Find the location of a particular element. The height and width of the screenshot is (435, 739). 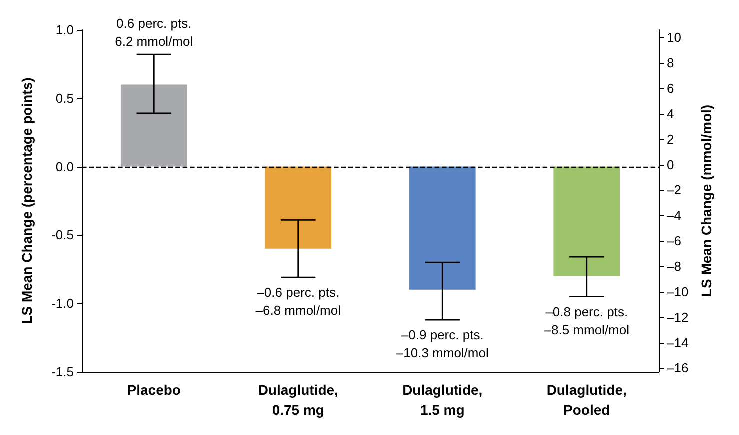

y2-tick-label: –6 is located at coordinates (674, 241).